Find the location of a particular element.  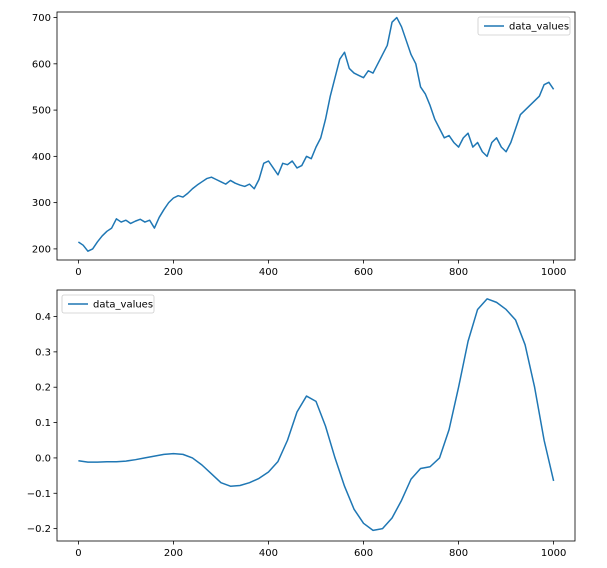

y-tick-label: 0.2 is located at coordinates (43, 388).